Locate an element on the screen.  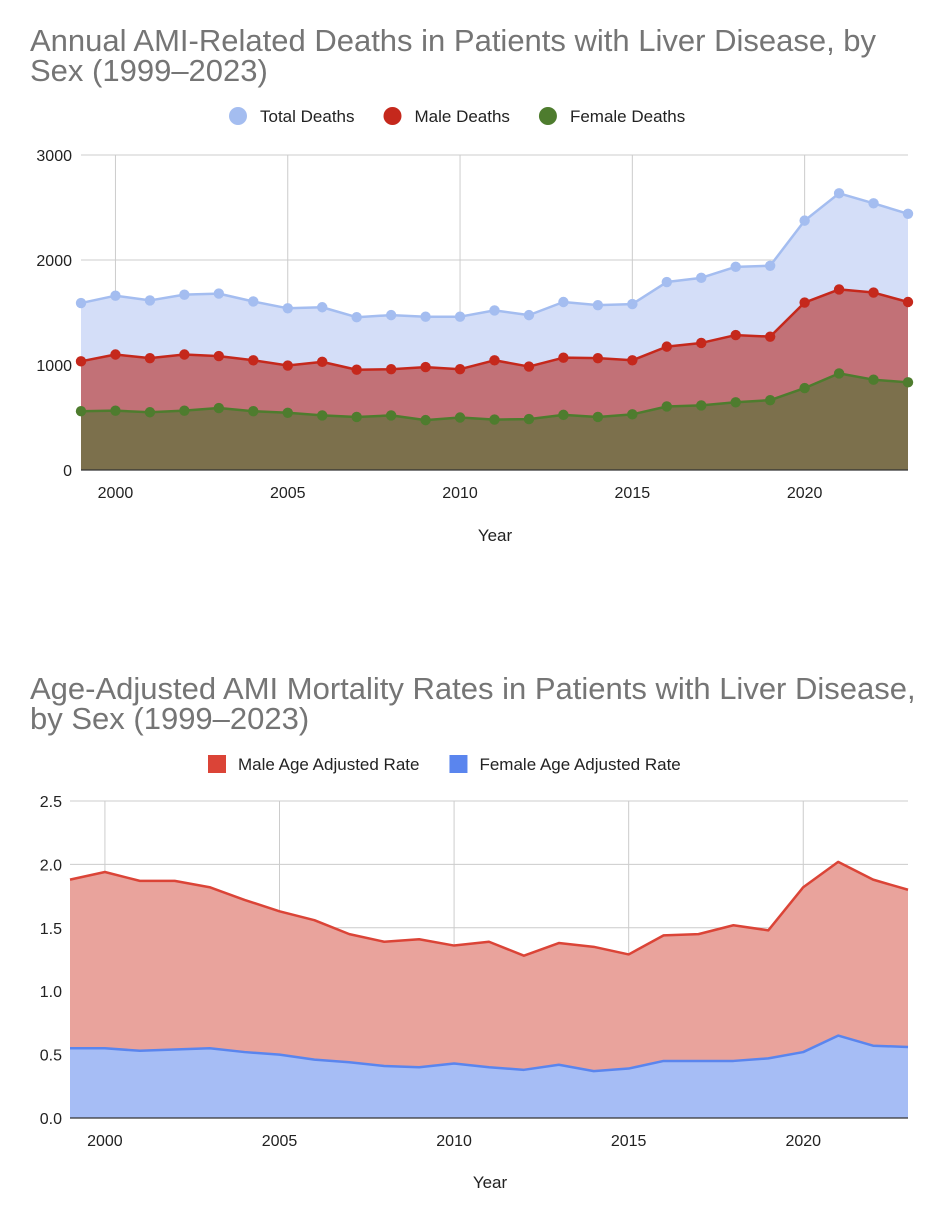
point-female-deaths-2006 is located at coordinates (322, 415).